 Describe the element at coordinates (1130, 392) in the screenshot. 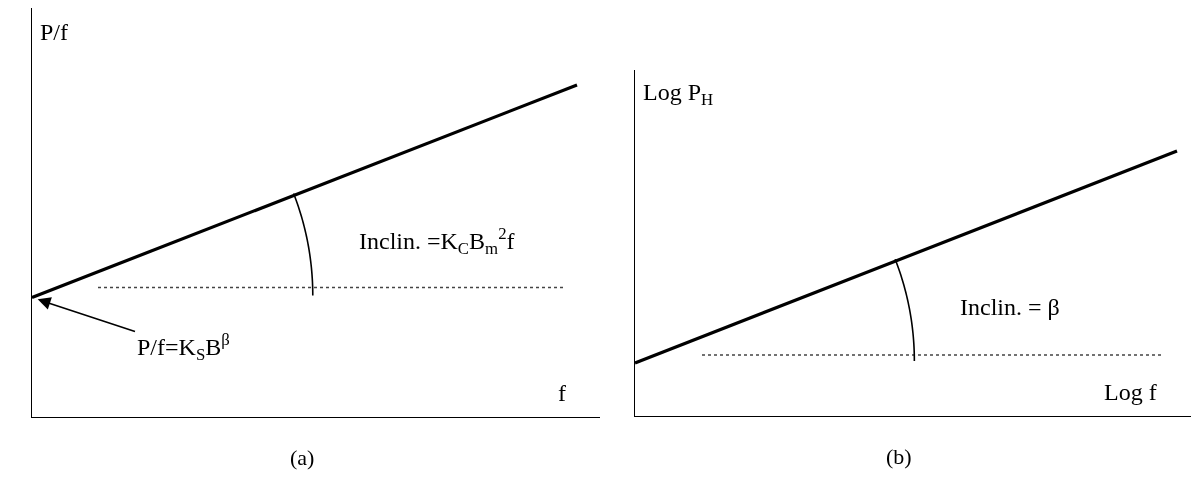

I see `x-axis-title: Log f` at that location.